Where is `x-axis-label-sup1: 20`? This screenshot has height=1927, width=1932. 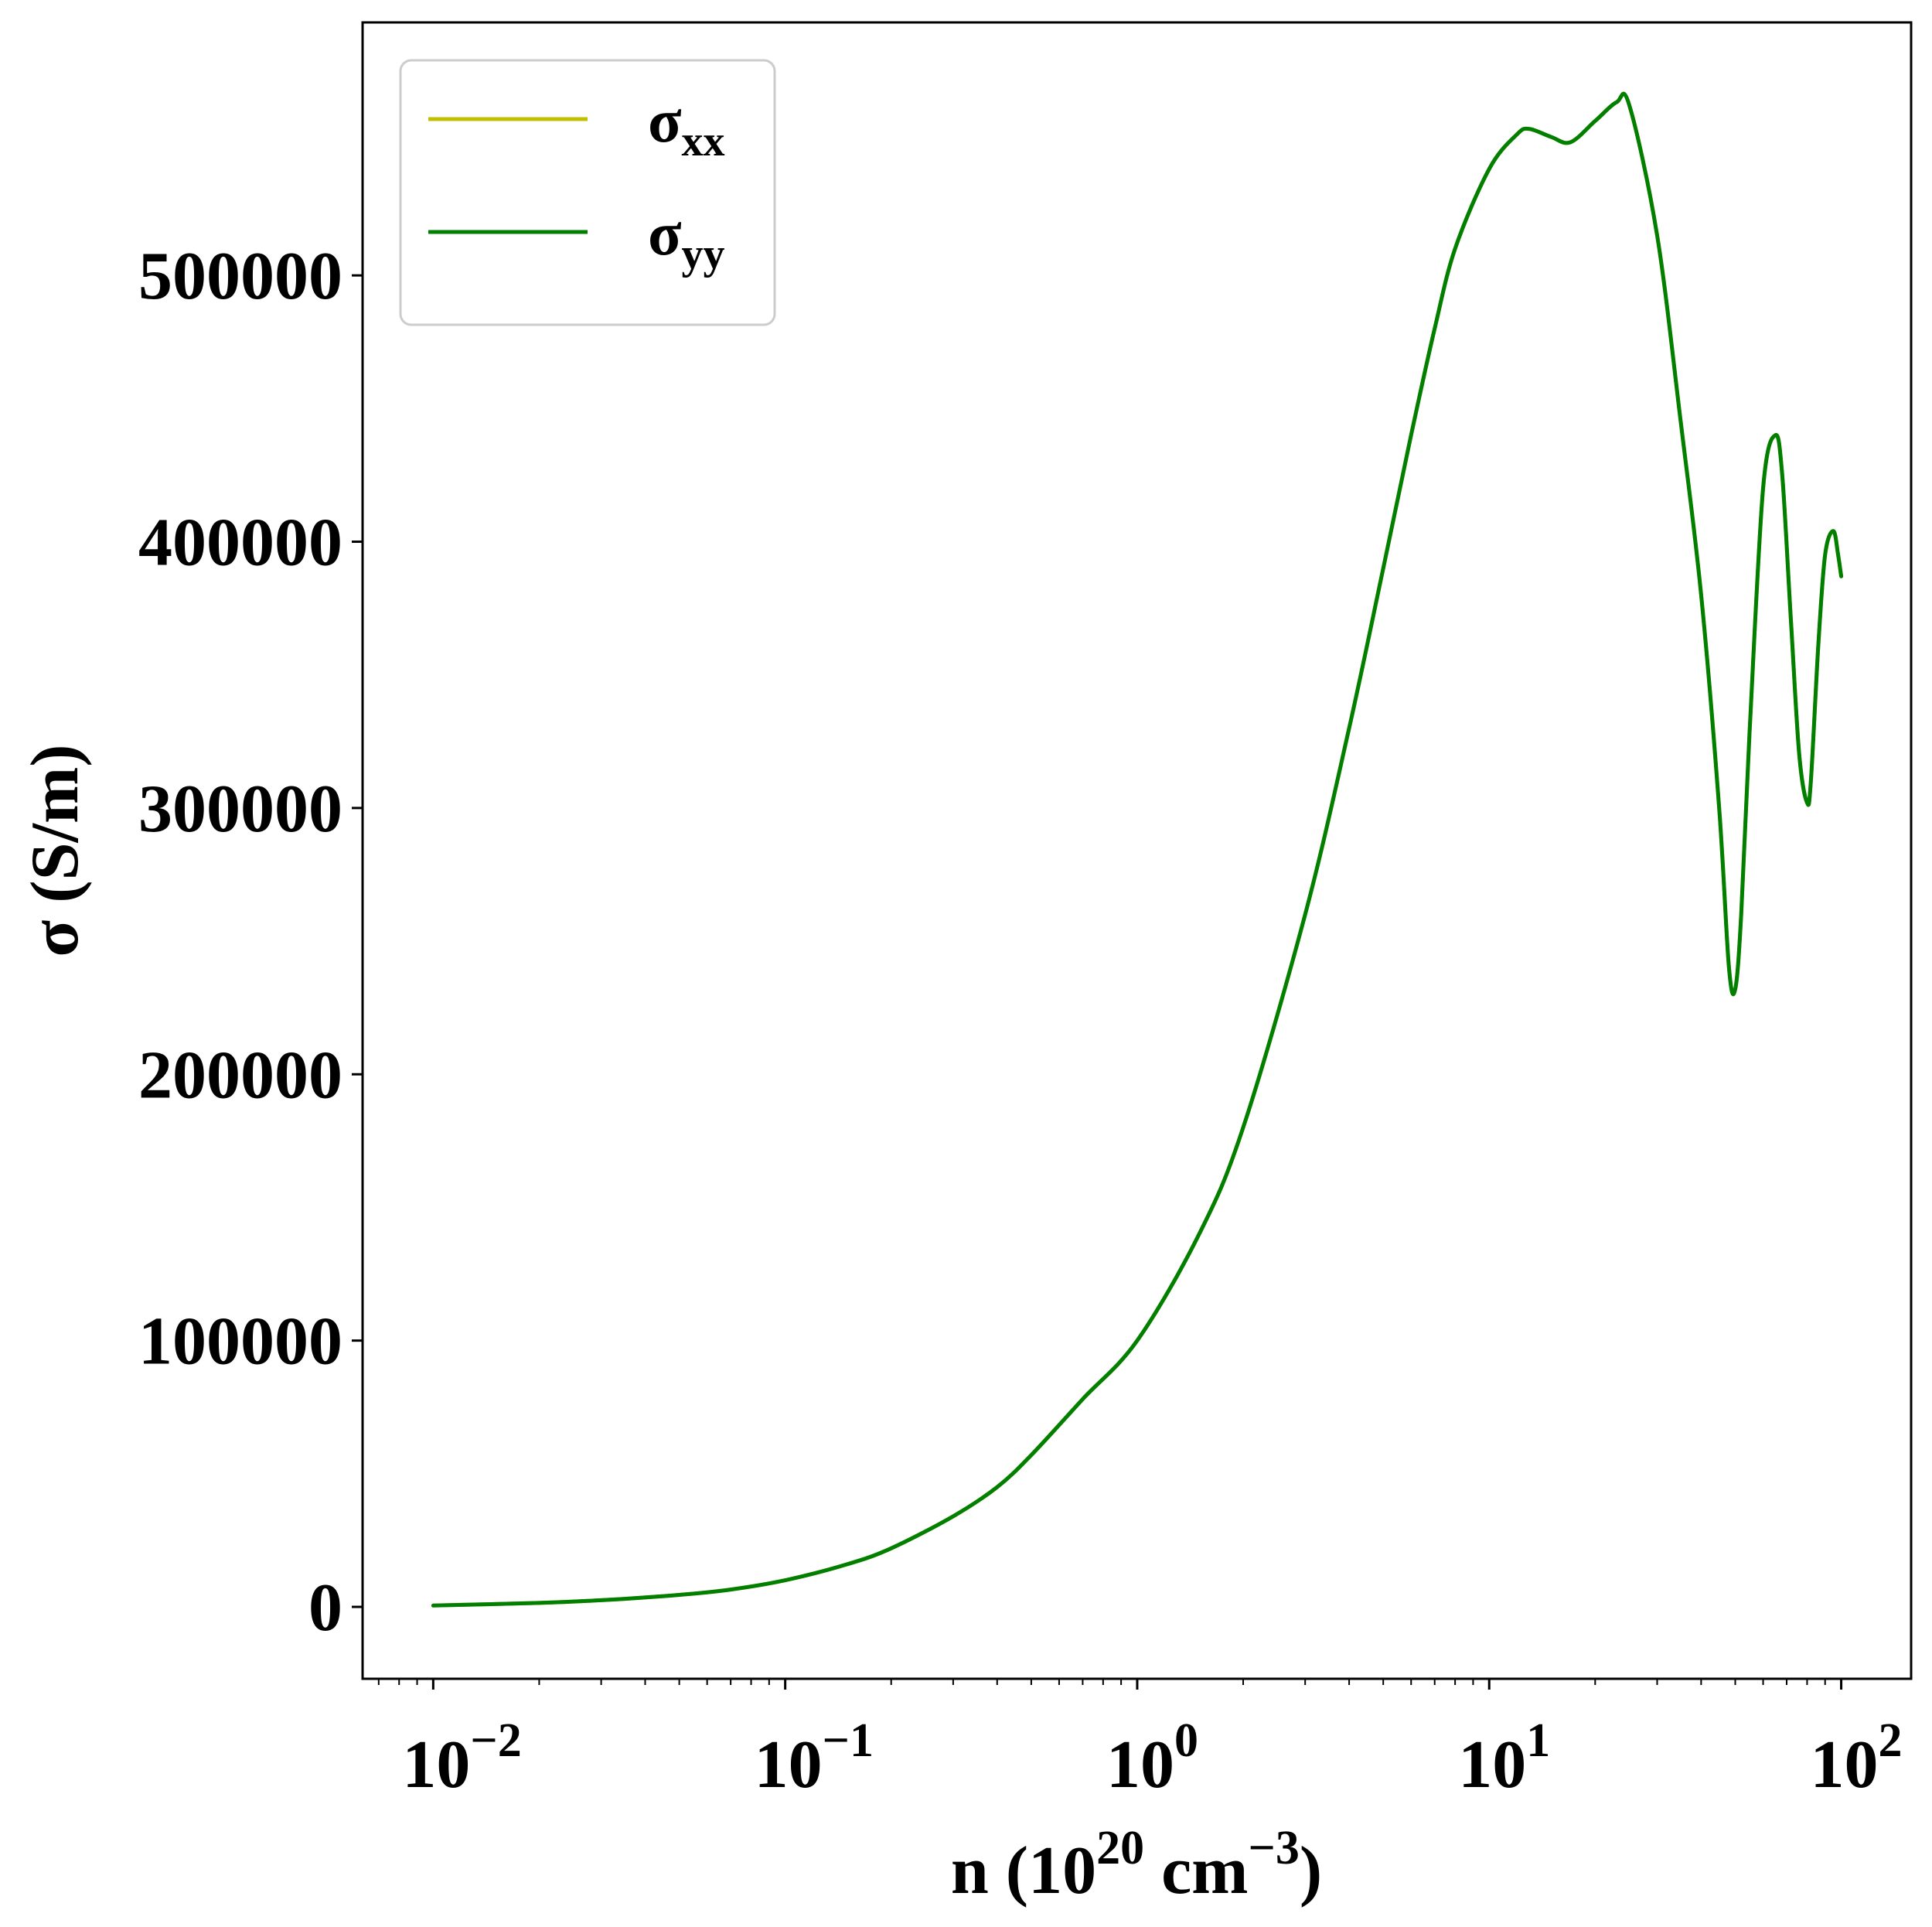 x-axis-label-sup1: 20 is located at coordinates (1120, 1848).